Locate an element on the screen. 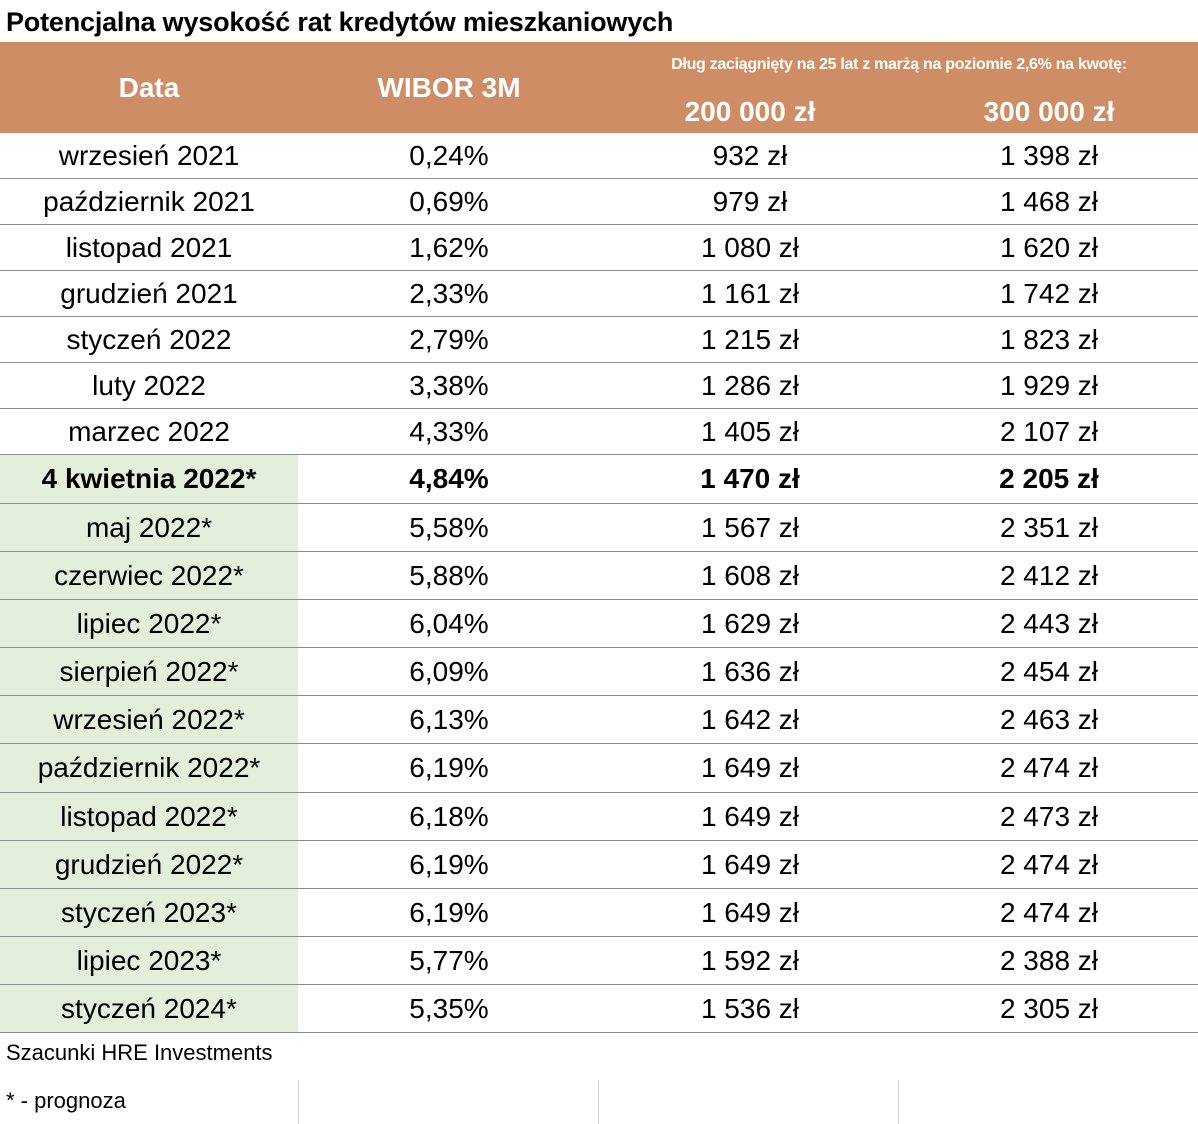 The image size is (1198, 1124). cell-date: listopad 2021 is located at coordinates (149, 247).